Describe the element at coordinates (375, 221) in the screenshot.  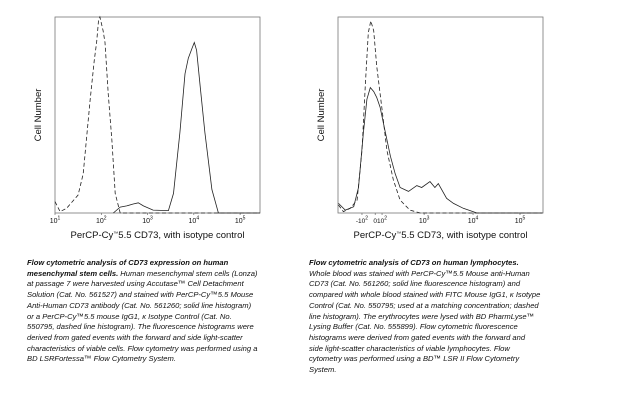
I see `x-tick-label: 0` at that location.